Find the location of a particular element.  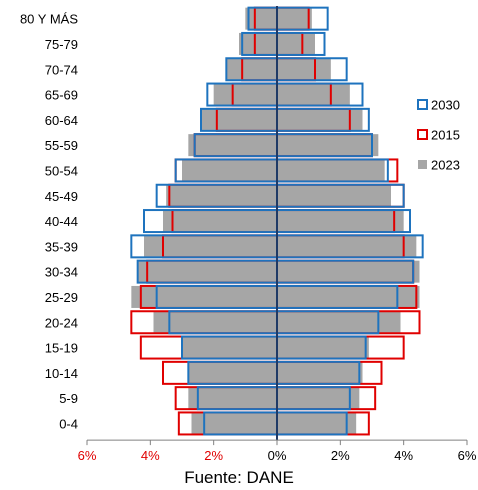

legend-swatch-2030 is located at coordinates (422, 104).